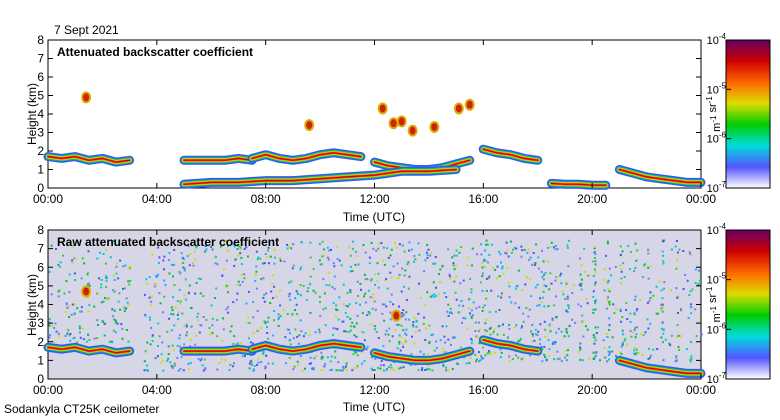 The image size is (780, 420). What do you see at coordinates (86, 97) in the screenshot?
I see `cloud-spot` at bounding box center [86, 97].